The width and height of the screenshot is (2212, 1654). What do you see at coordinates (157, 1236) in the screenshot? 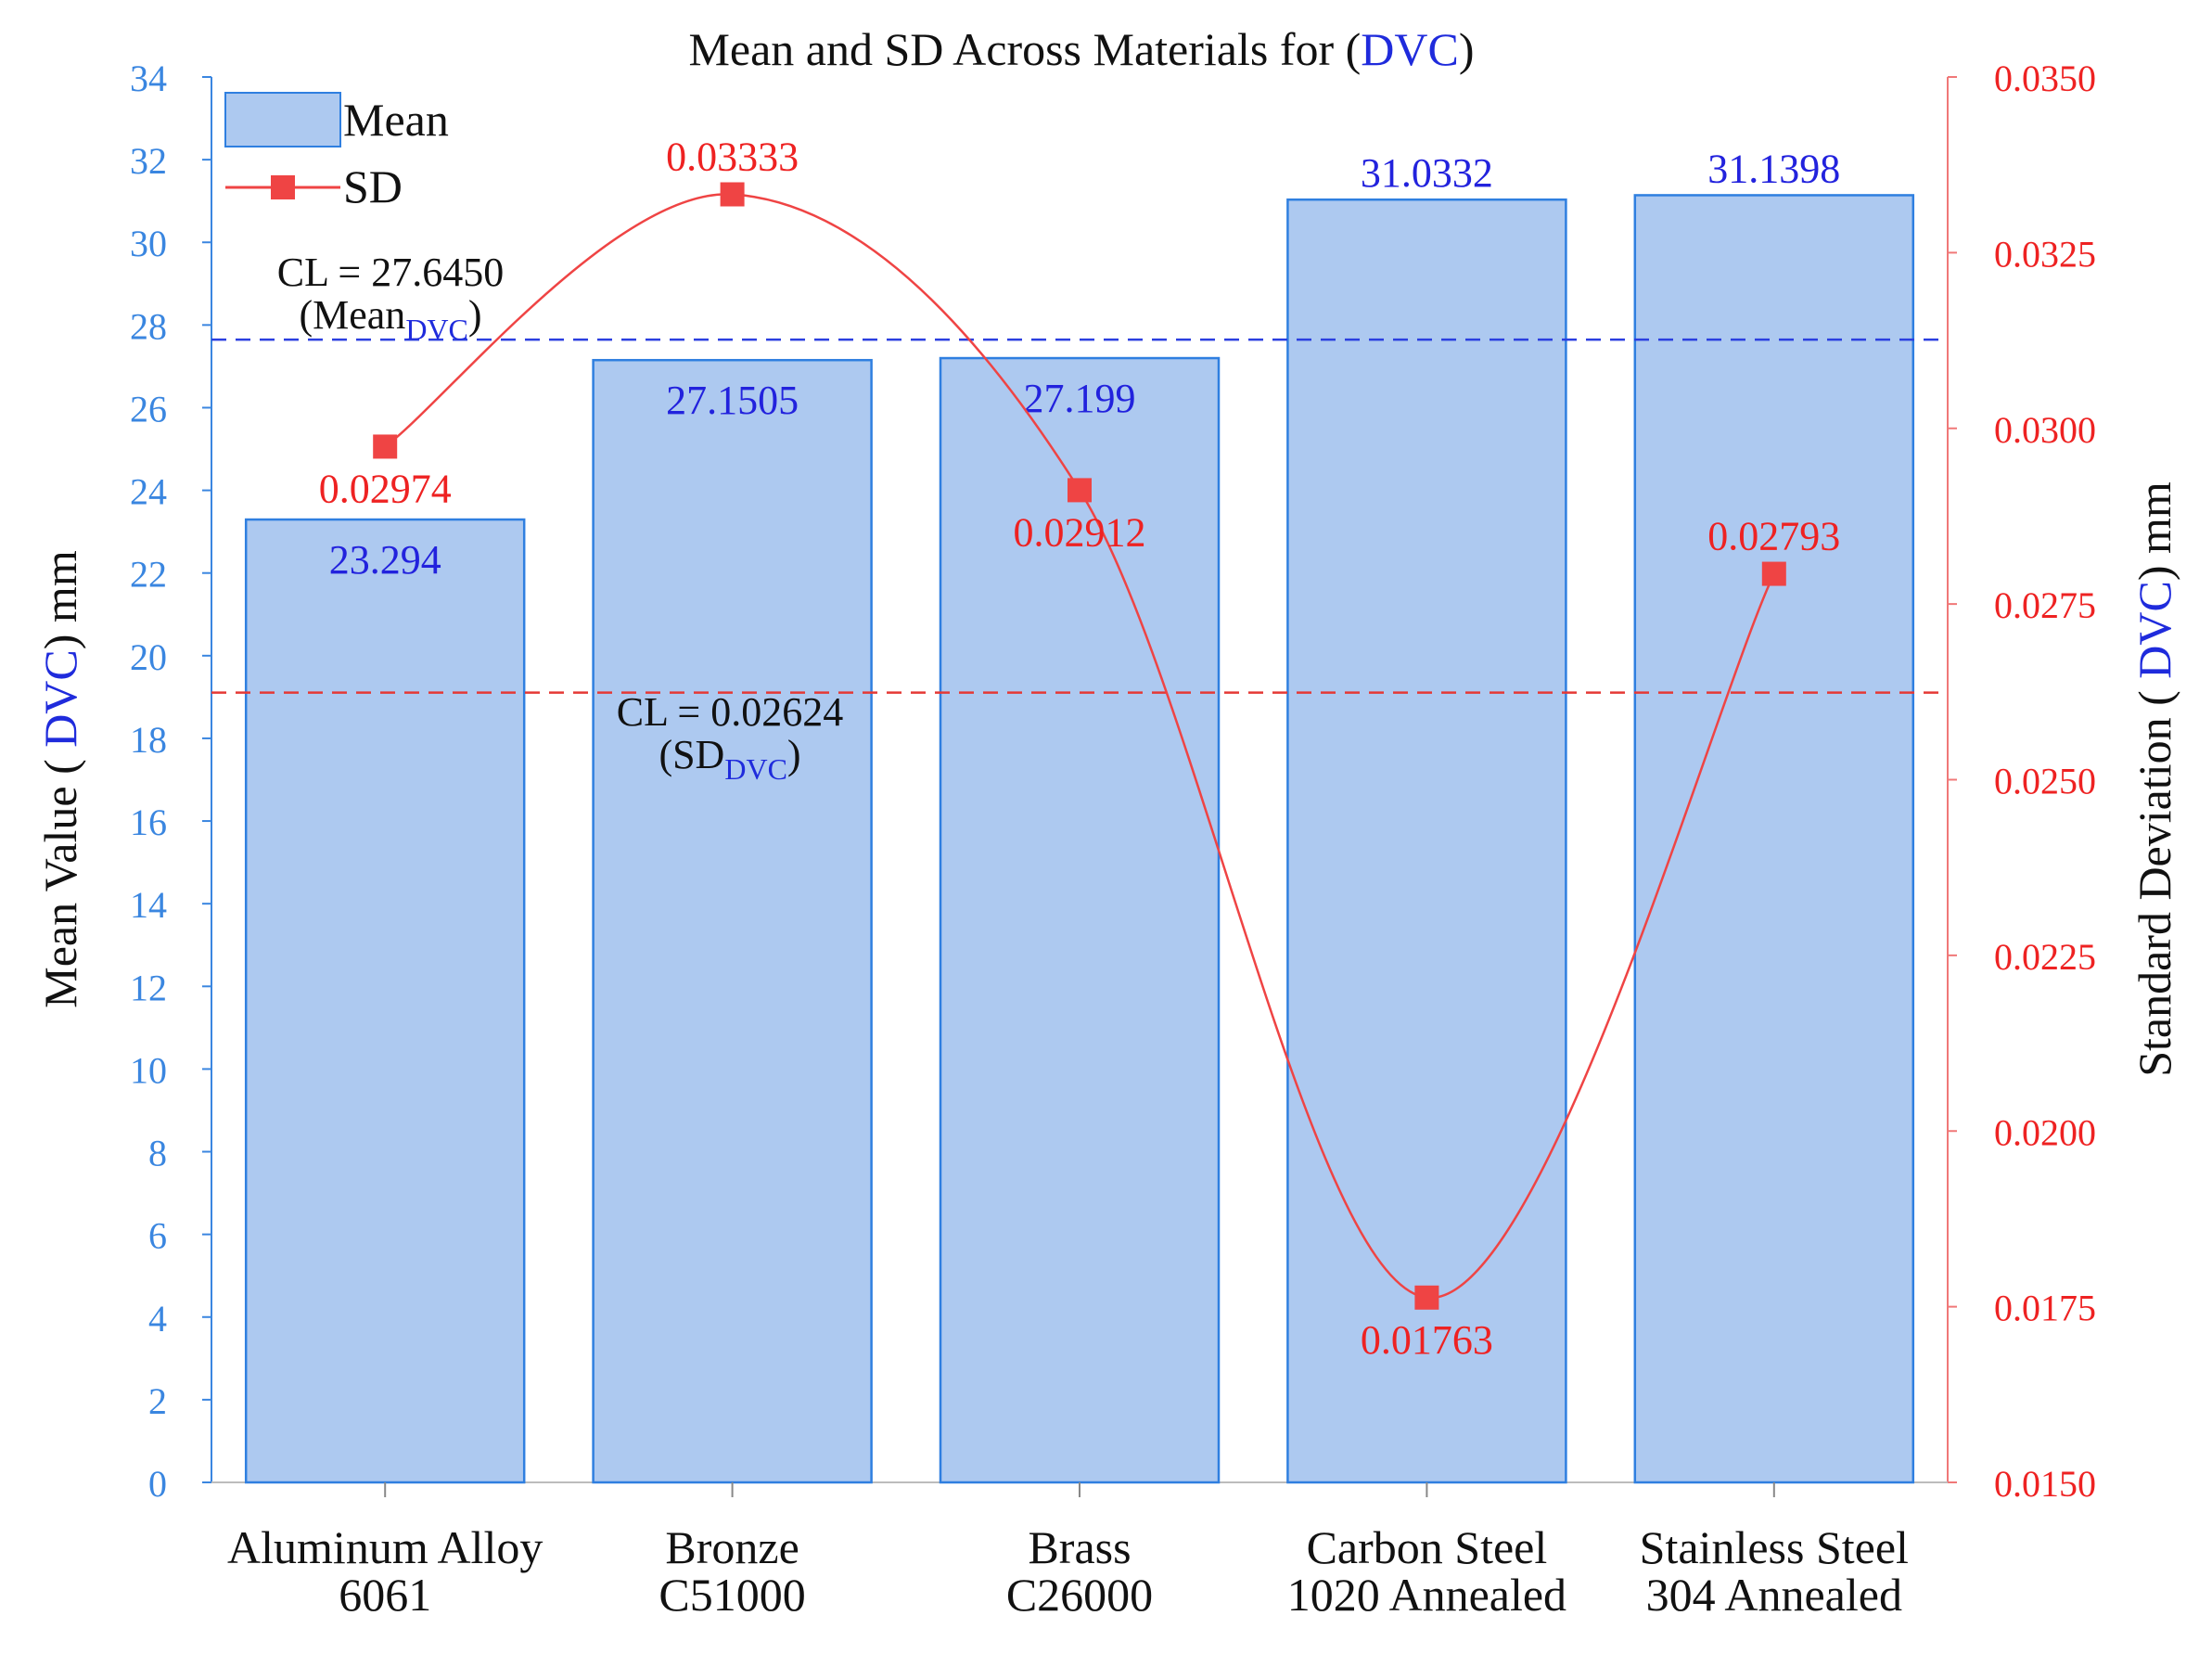
I see `left-tick-label: 6` at bounding box center [157, 1236].